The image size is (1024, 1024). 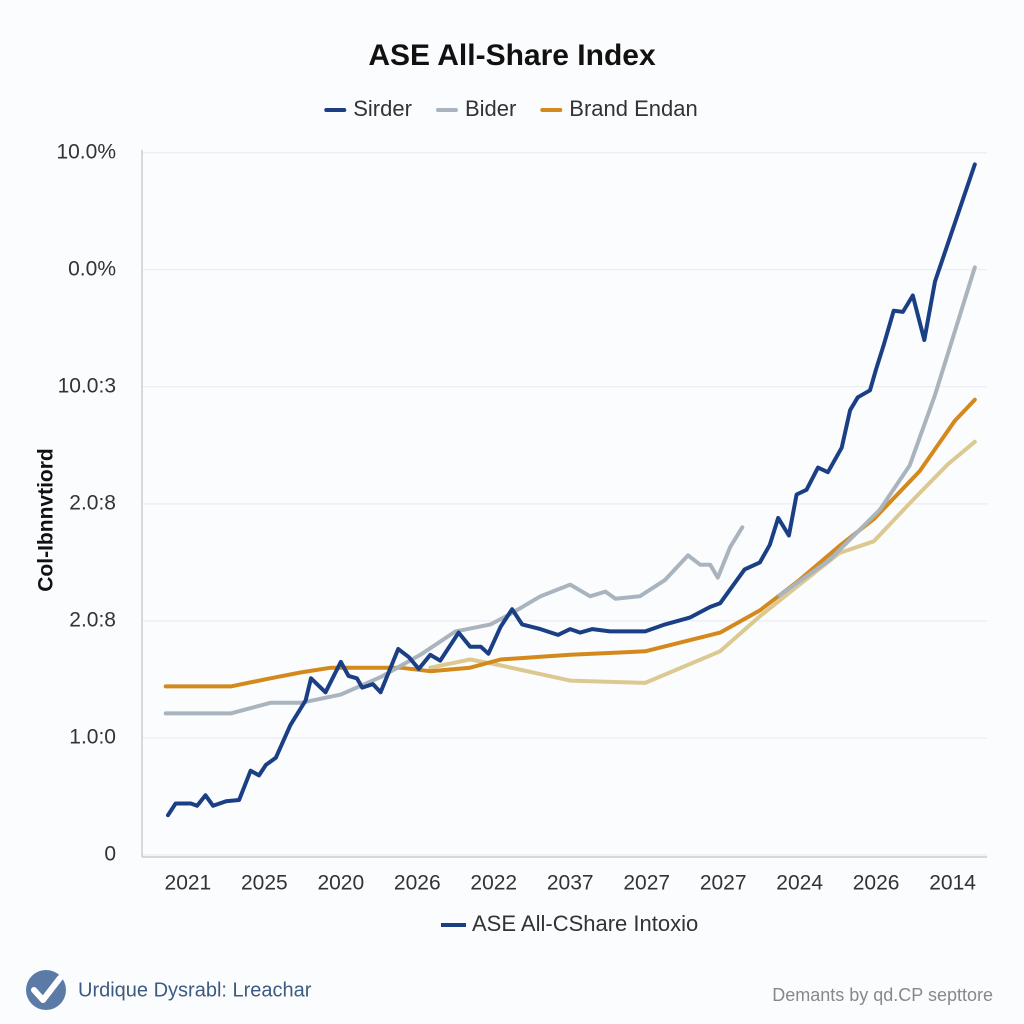 I want to click on footer-credit: Demants by qd.CP septtore, so click(x=882, y=995).